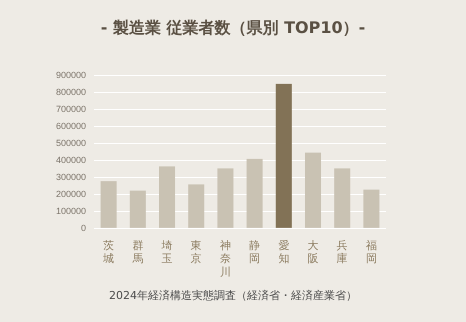  What do you see at coordinates (71, 125) in the screenshot?
I see `y-tick-label: 600000` at bounding box center [71, 125].